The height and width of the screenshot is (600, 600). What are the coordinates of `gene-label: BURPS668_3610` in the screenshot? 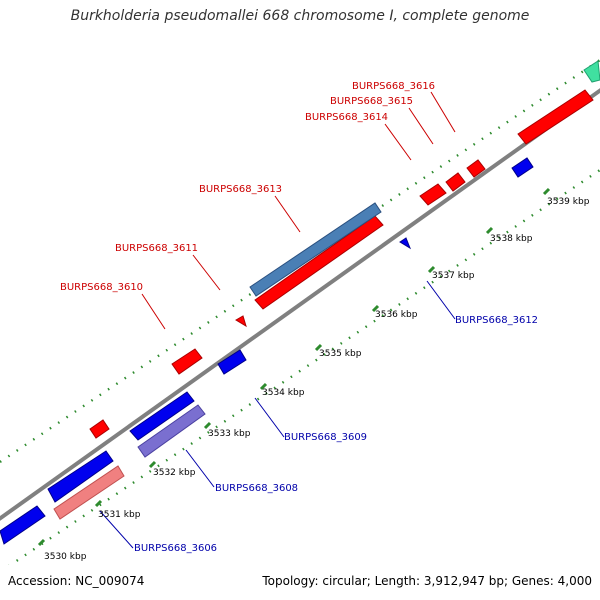 It's located at (101, 287).